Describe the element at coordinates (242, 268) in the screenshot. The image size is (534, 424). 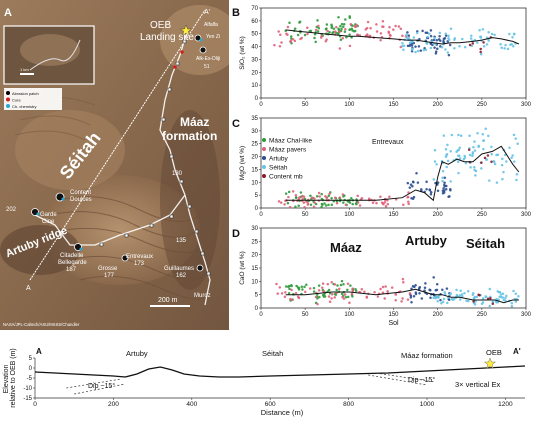
I see `y-axis-label: CaO (wt %)` at that location.